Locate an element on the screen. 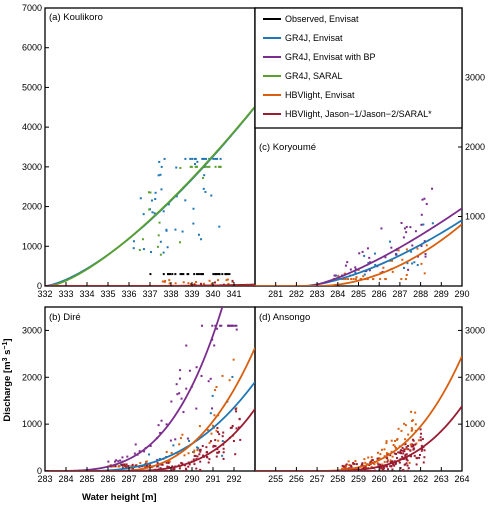 The width and height of the screenshot is (500, 505). x-tick-label: 284 is located at coordinates (65, 479).